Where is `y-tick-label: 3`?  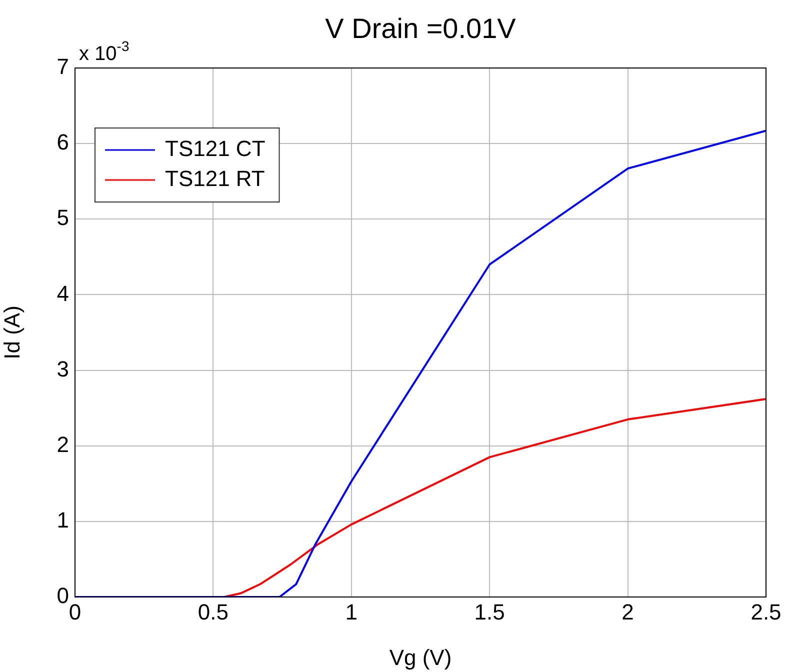 y-tick-label: 3 is located at coordinates (62, 369).